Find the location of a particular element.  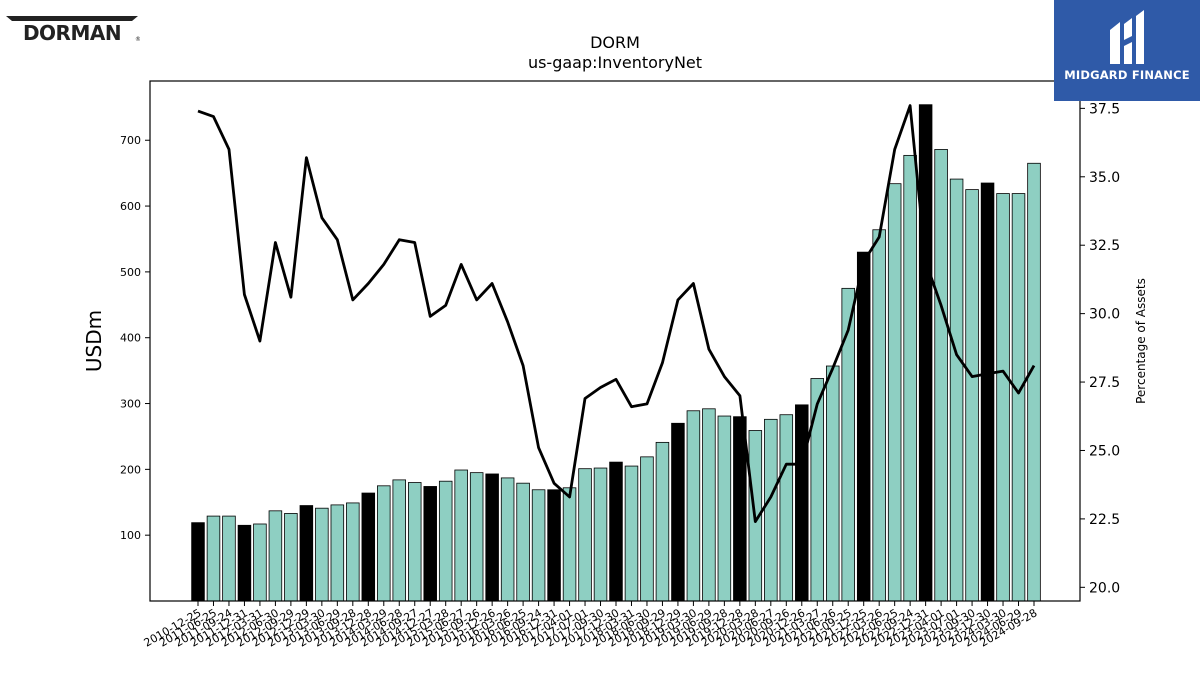

right-tick-label: 32.5 is located at coordinates (1104, 246).